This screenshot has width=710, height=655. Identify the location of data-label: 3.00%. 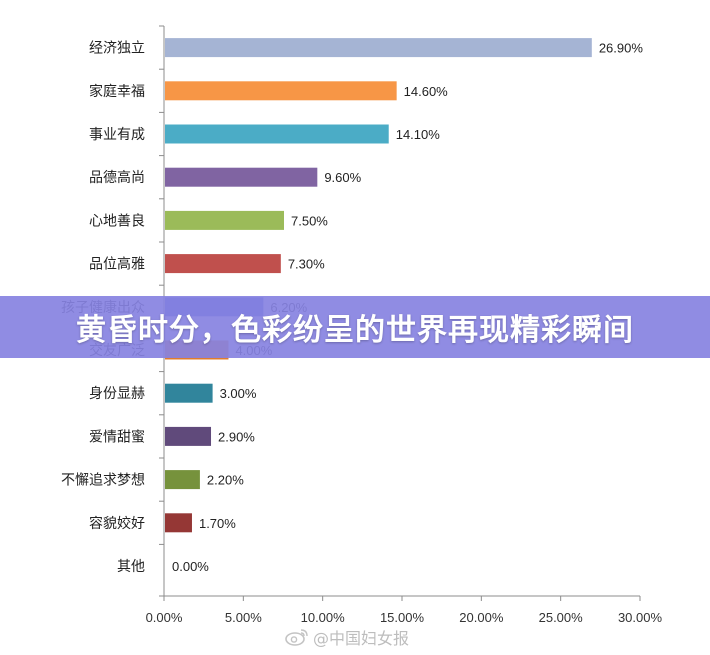
(238, 393).